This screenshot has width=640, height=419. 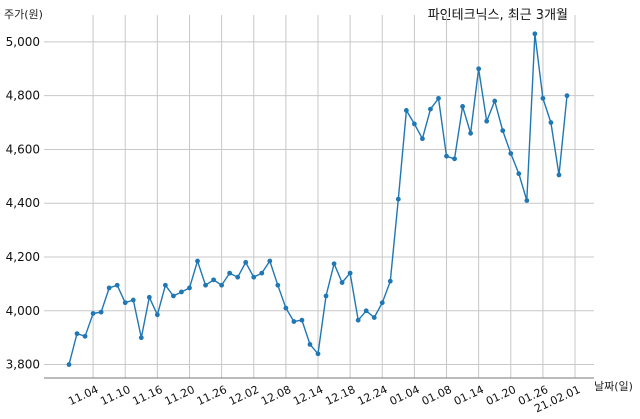 I want to click on x-tick-label: 01.14, so click(x=469, y=395).